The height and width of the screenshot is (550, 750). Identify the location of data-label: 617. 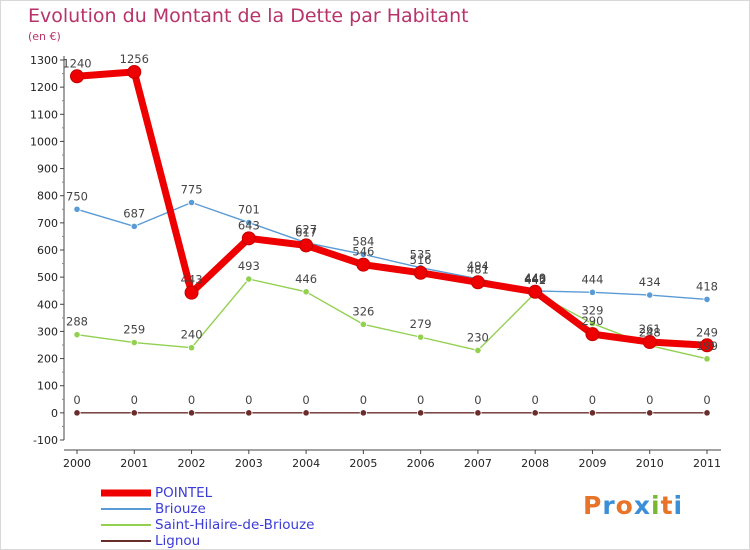
(306, 232).